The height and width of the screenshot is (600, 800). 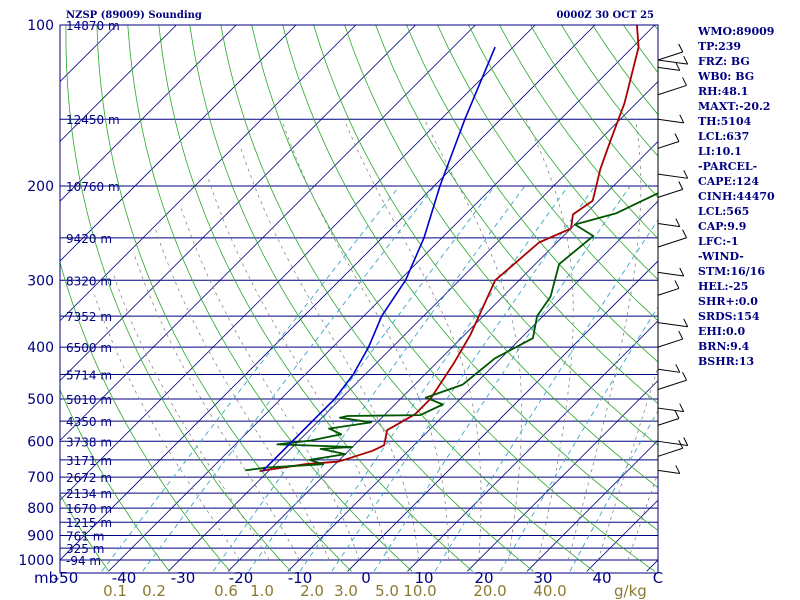 I want to click on mixing-ratio-unit: g/kg, so click(x=630, y=591).